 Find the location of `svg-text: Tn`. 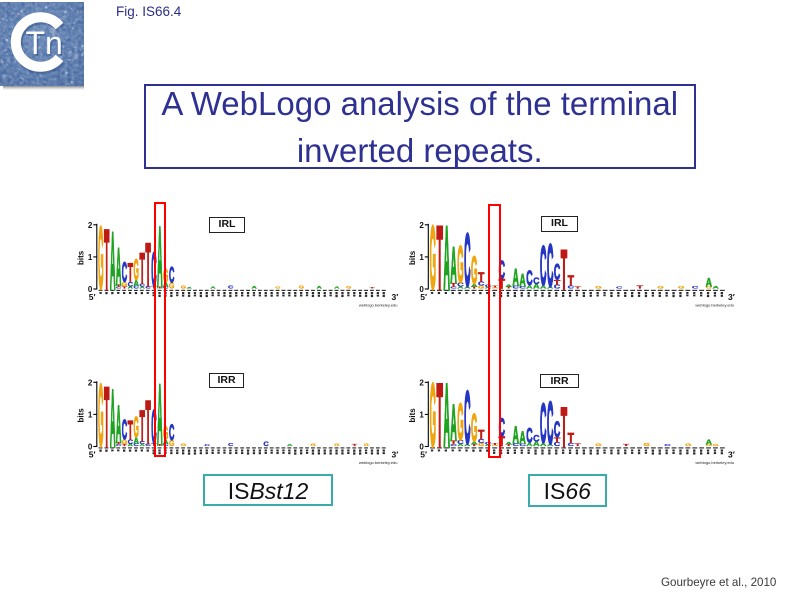

svg-text: Tn is located at coordinates (44, 43).